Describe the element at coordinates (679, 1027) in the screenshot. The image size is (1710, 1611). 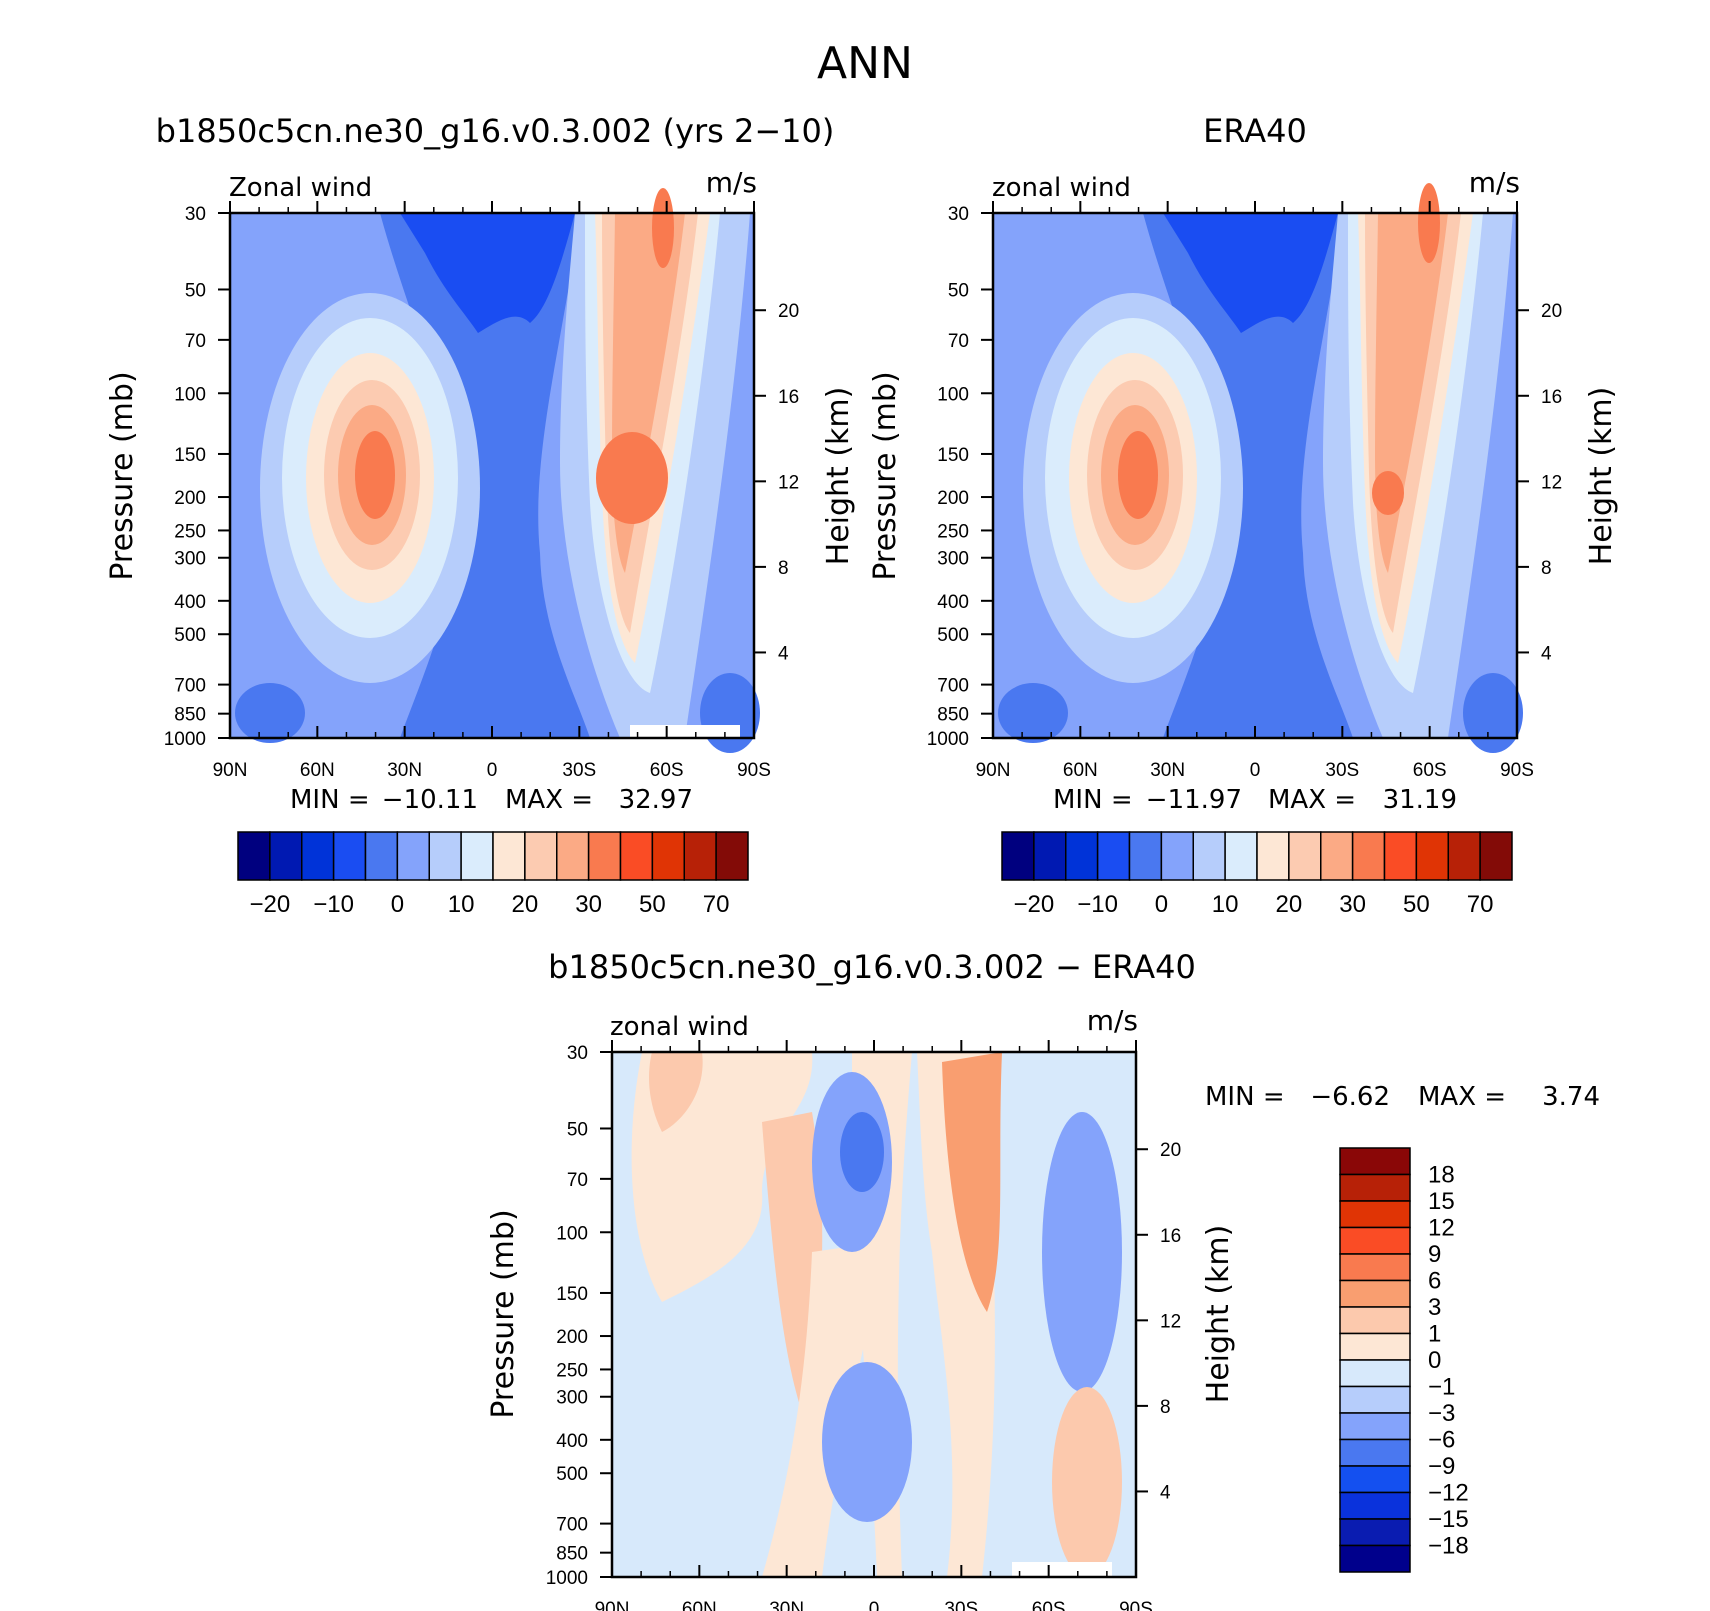
I see `variable-label: zonal wind` at that location.